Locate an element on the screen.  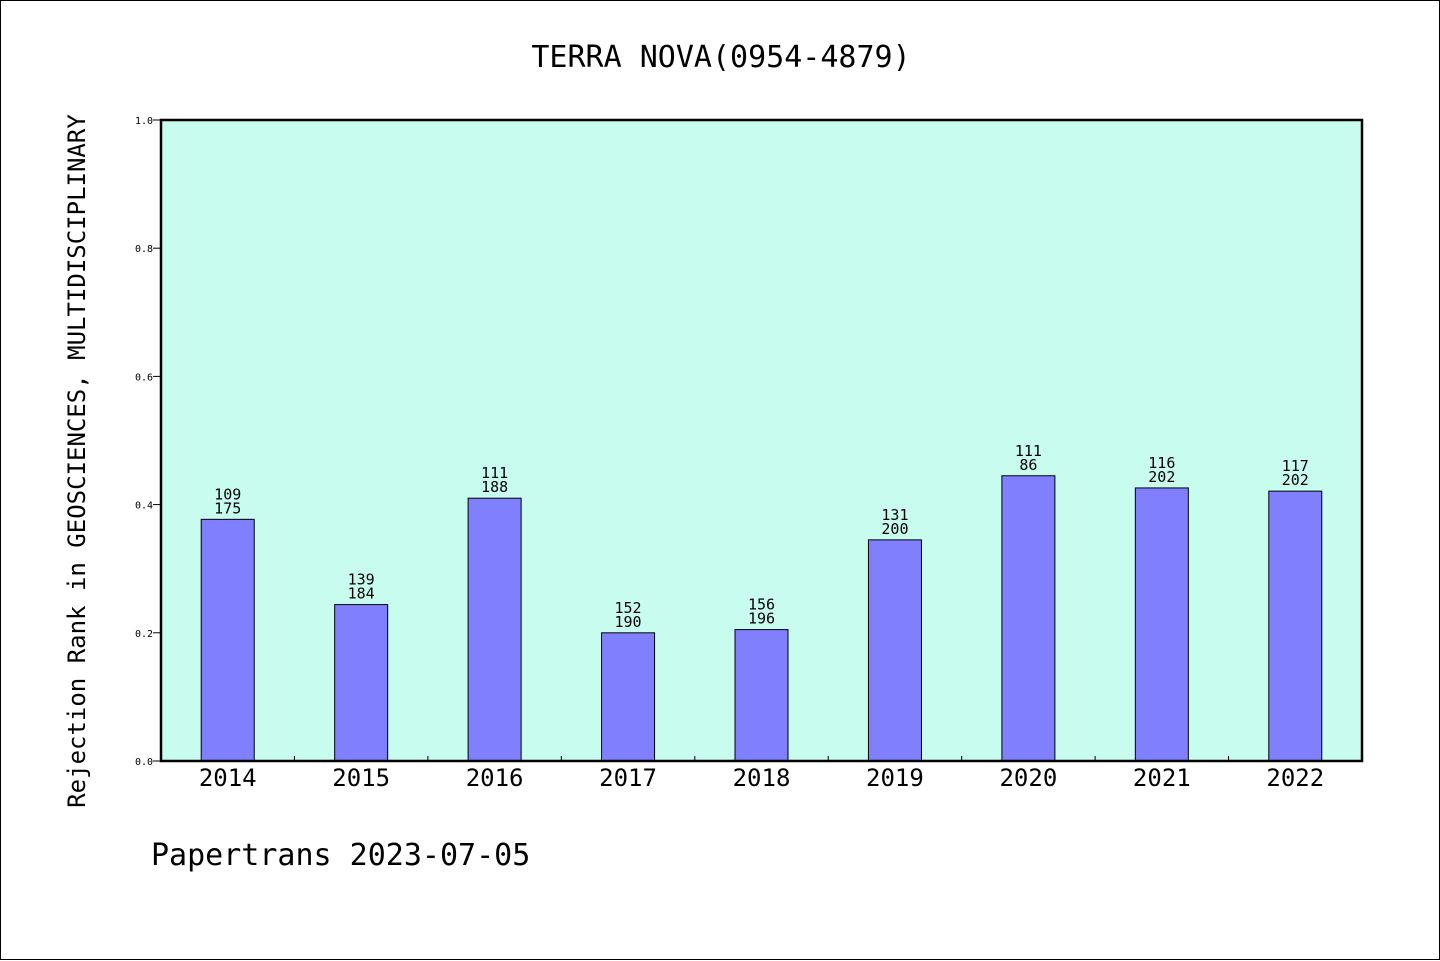
data-label-bottom: 200 is located at coordinates (894, 529).